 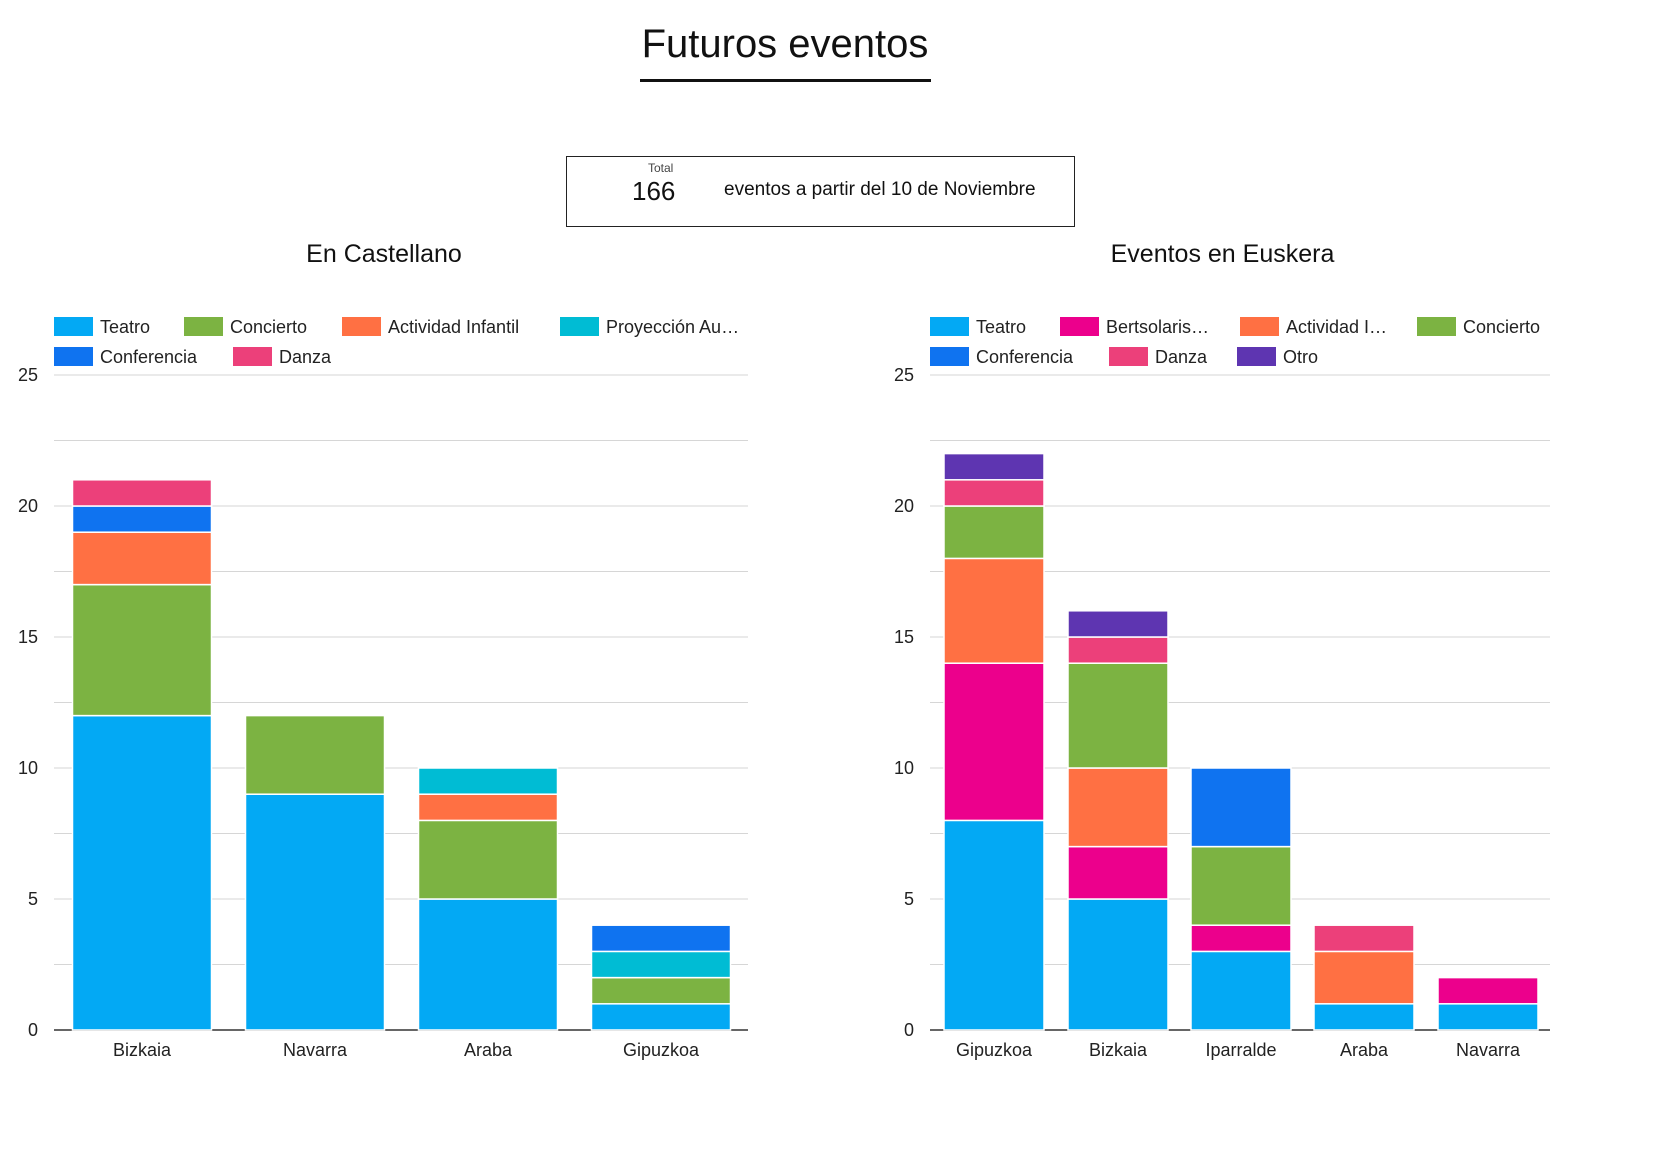 I want to click on scorecard-description: eventos a partir del 10 de Noviembre, so click(x=880, y=189).